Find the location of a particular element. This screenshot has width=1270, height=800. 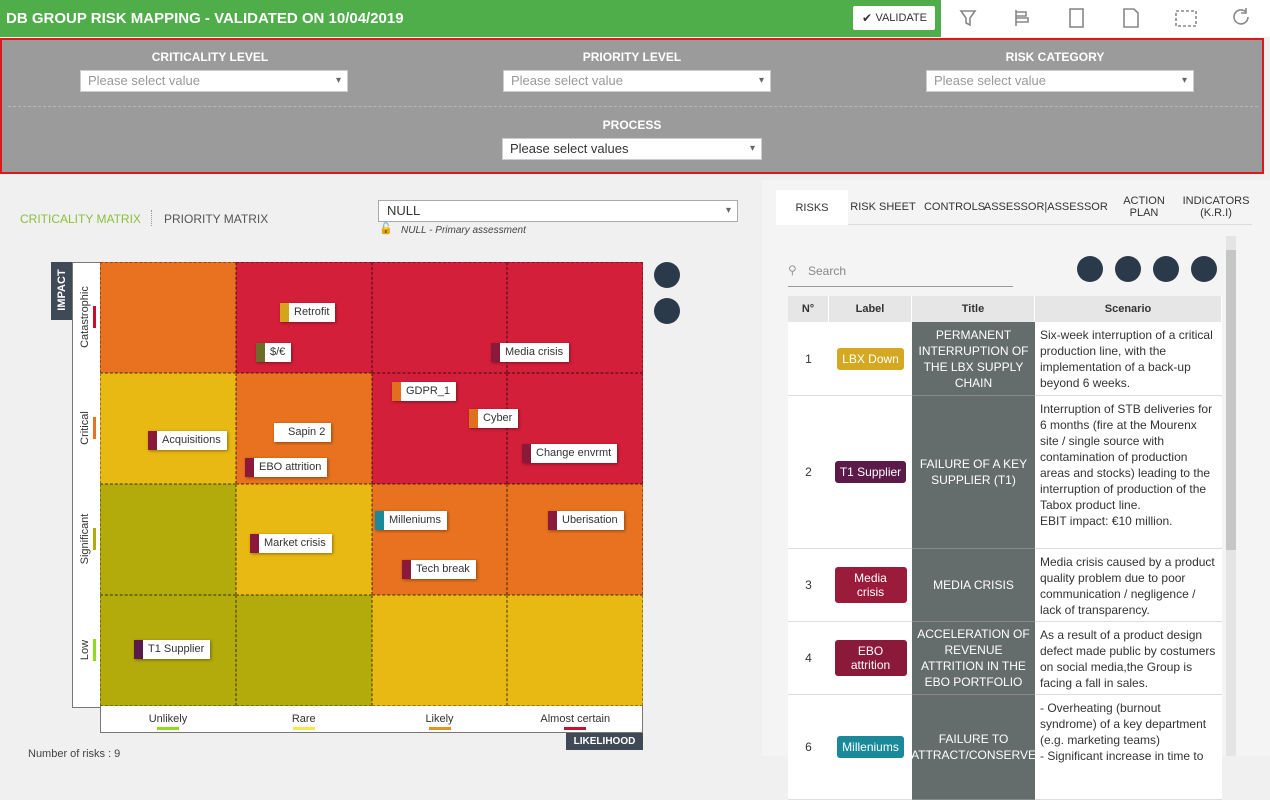

export-icon is located at coordinates (1022, 18).